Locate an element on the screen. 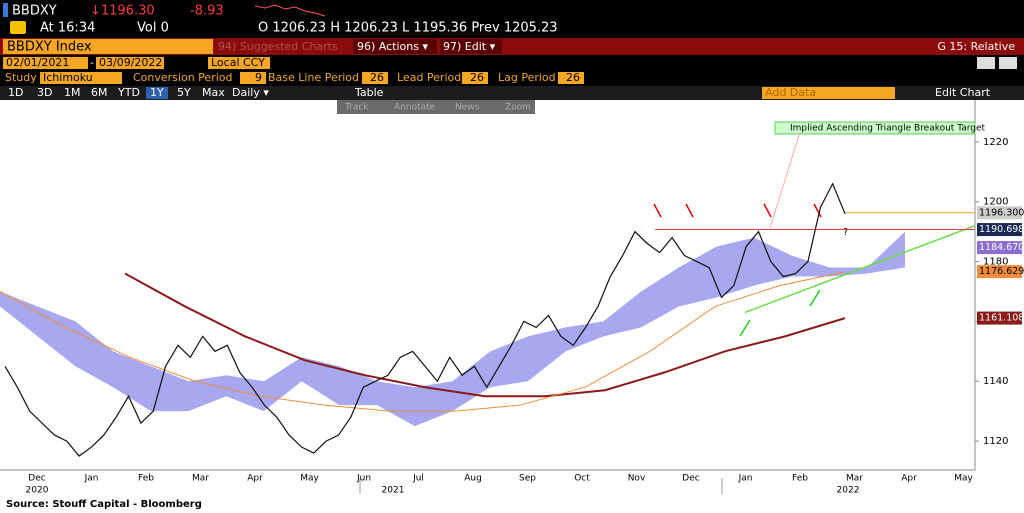  x-tick-label: Jan is located at coordinates (745, 479).